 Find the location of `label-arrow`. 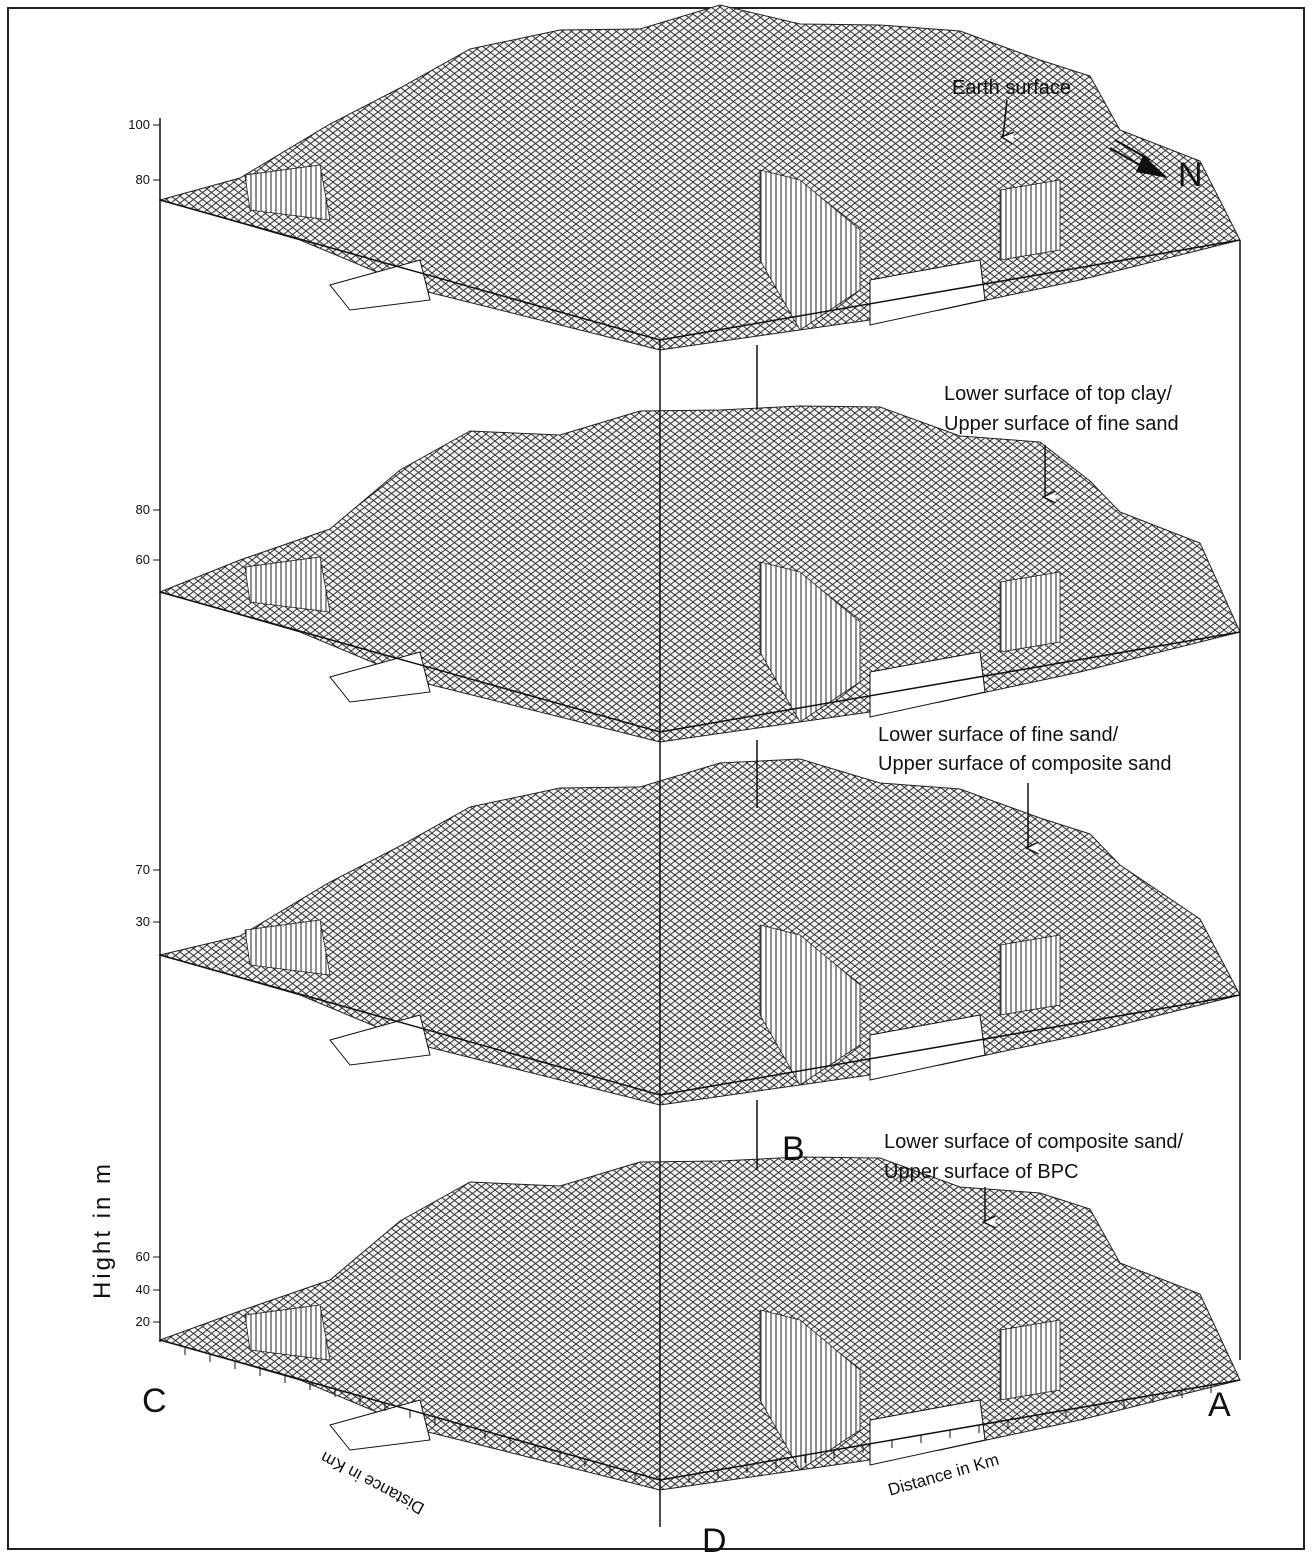

label-arrow is located at coordinates (1005, 118).